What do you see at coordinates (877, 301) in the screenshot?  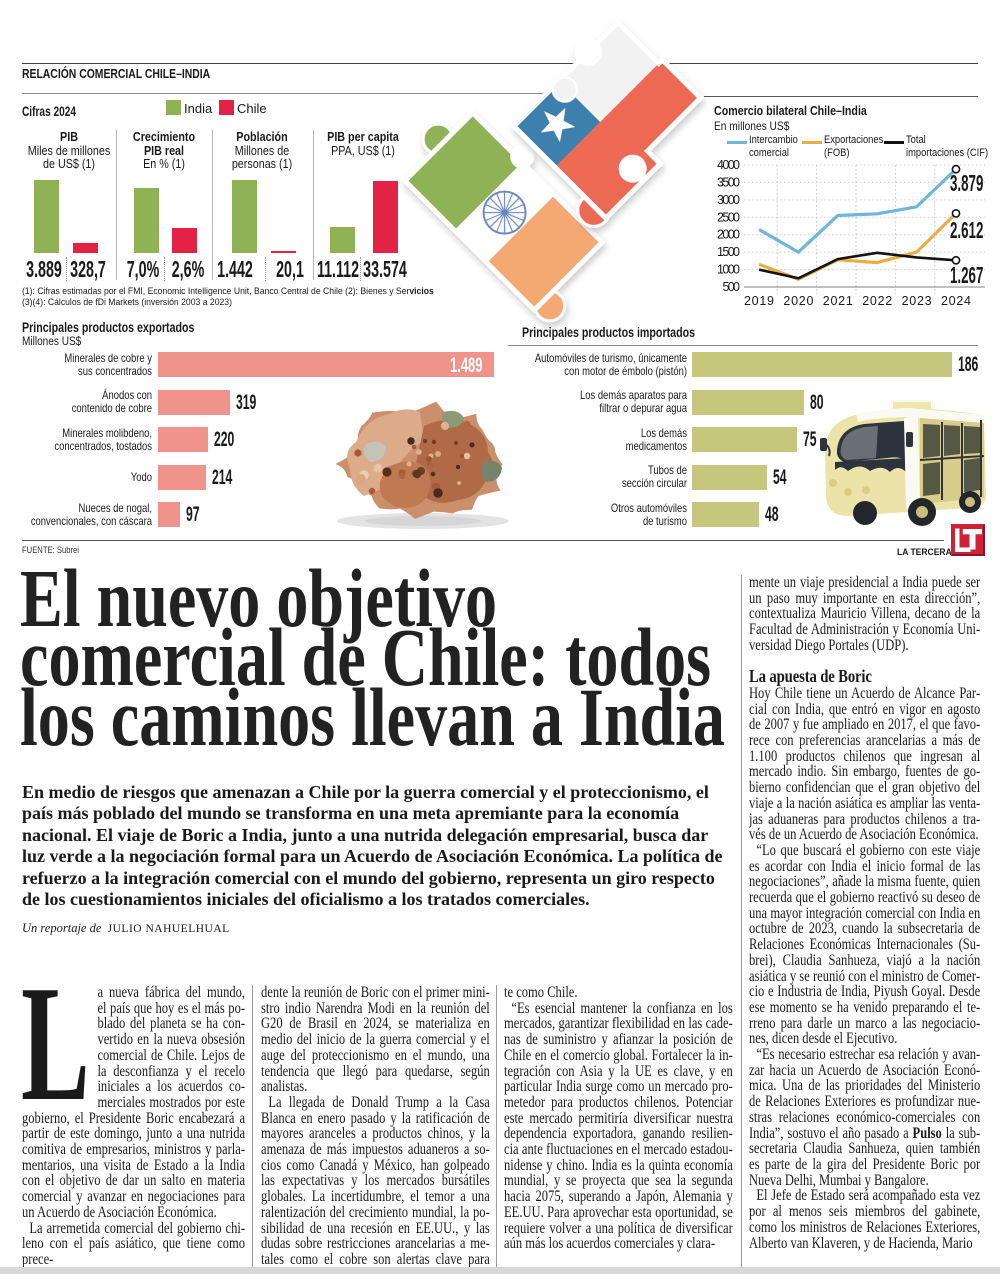 I see `svg-text: 2022` at bounding box center [877, 301].